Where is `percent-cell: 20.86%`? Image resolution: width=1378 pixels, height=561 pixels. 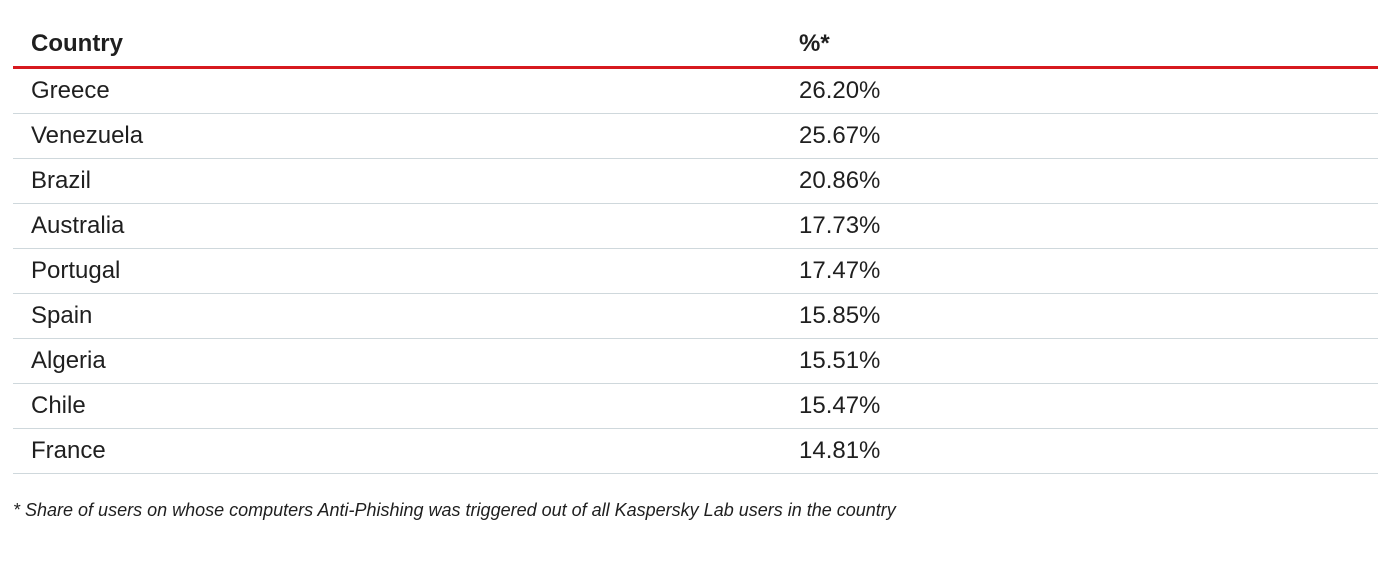 percent-cell: 20.86% is located at coordinates (1079, 181).